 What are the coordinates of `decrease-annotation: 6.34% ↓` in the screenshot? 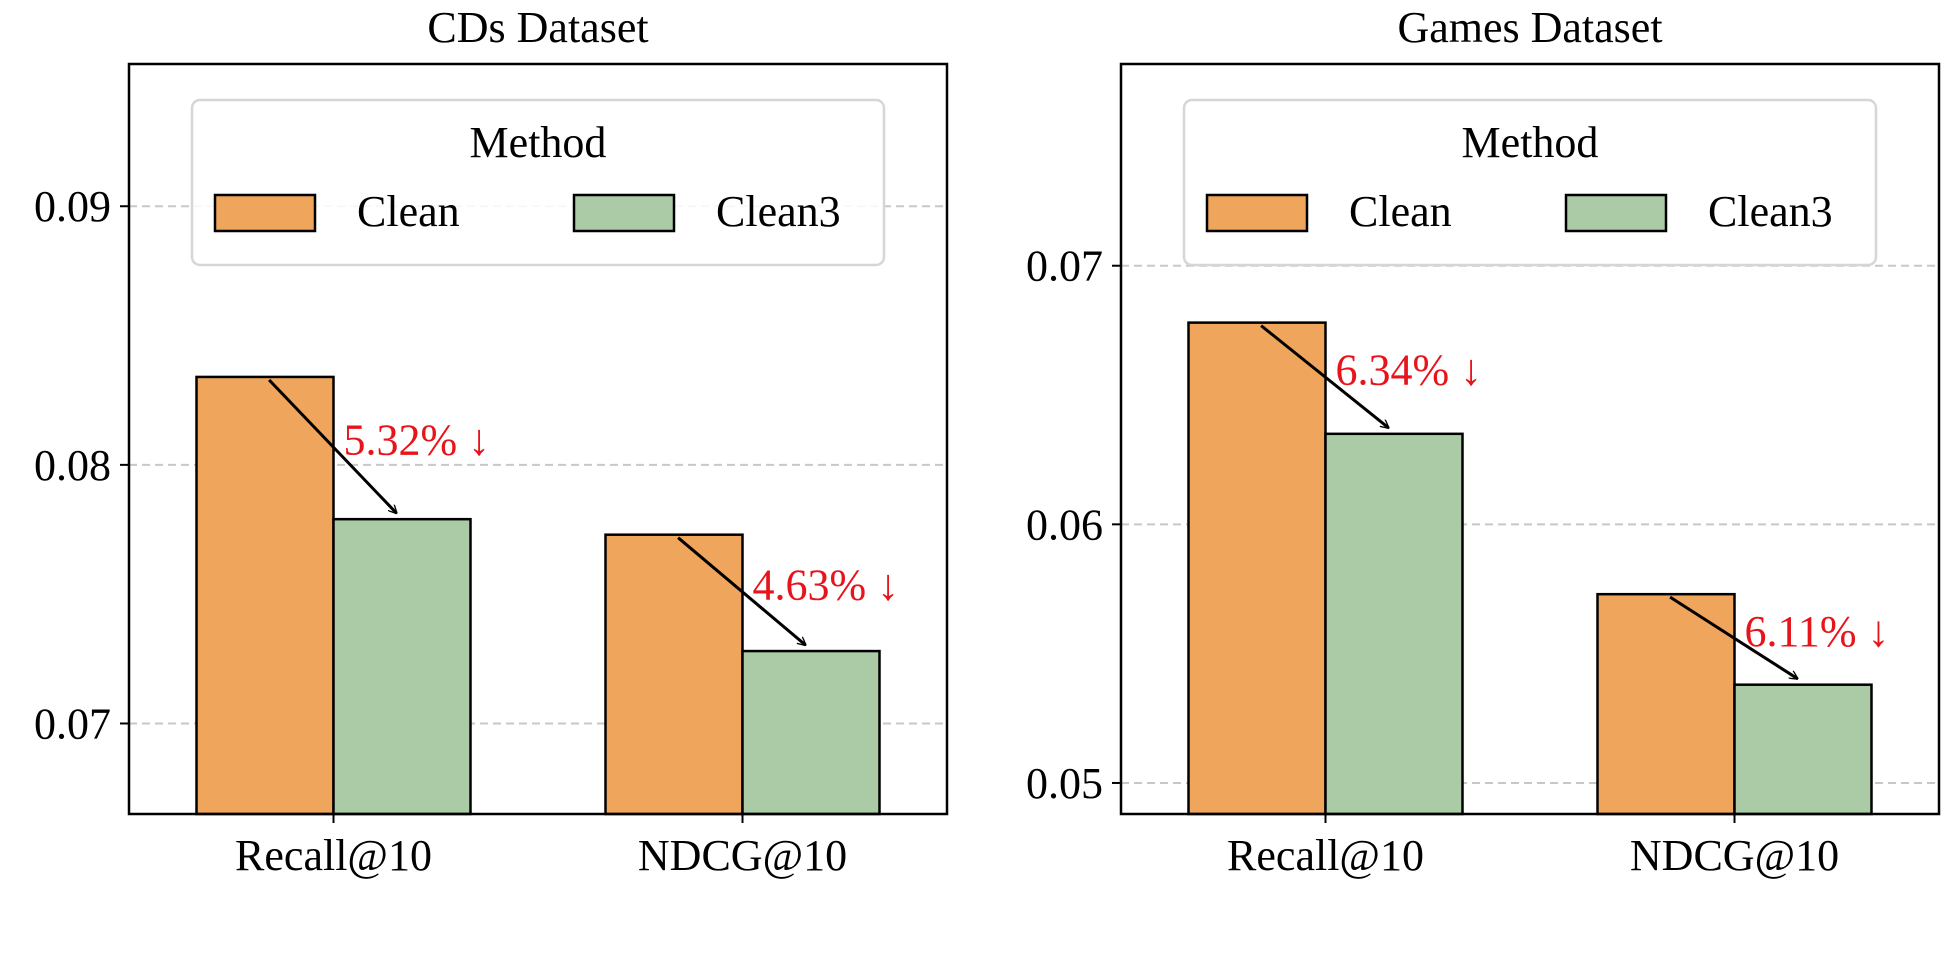 It's located at (1409, 370).